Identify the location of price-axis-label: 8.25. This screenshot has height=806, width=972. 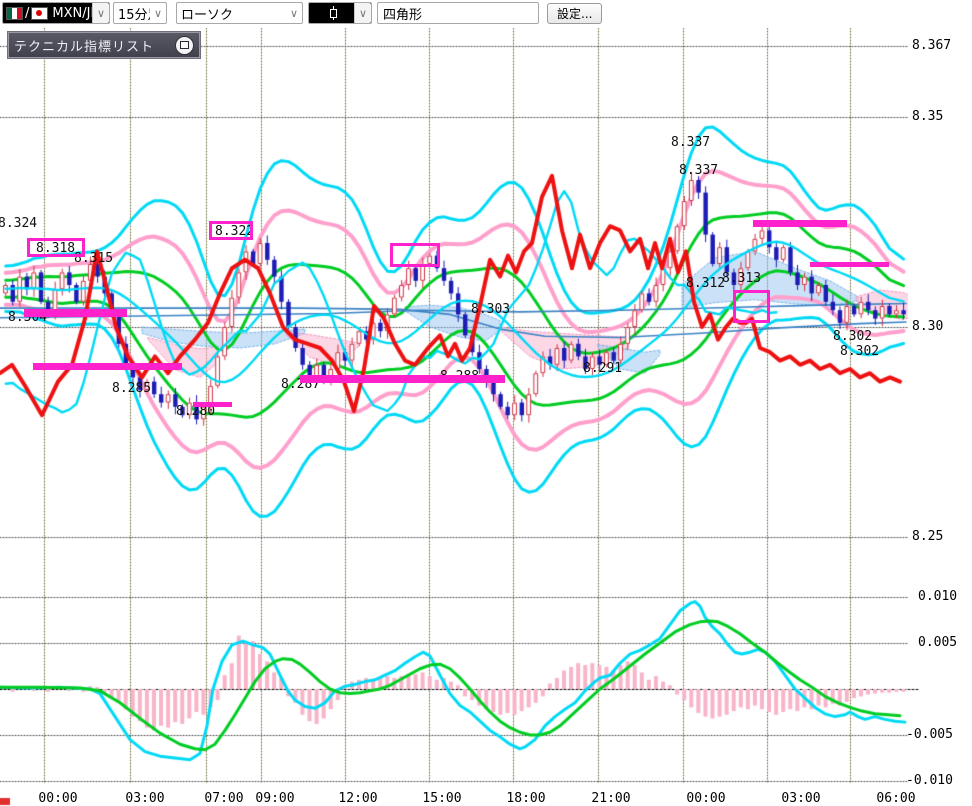
(928, 536).